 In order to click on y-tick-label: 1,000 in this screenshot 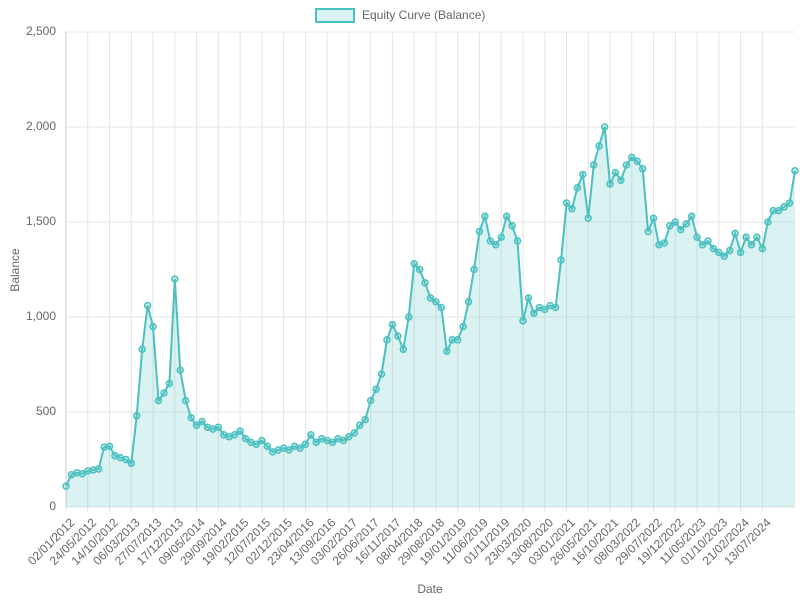, I will do `click(41, 316)`.